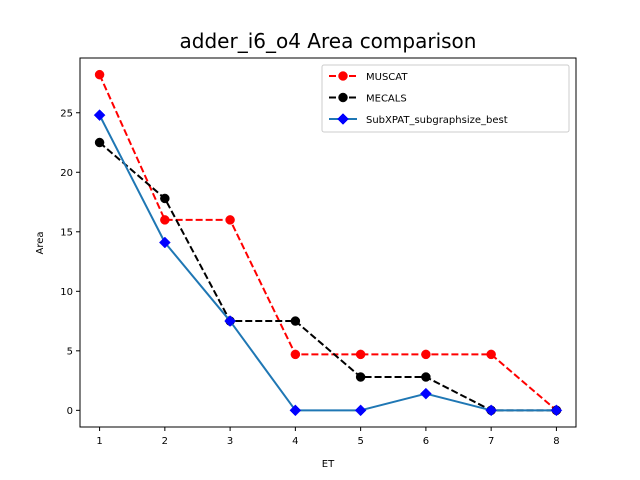 This screenshot has width=640, height=480. I want to click on legend-item-2: MECALS, so click(368, 98).